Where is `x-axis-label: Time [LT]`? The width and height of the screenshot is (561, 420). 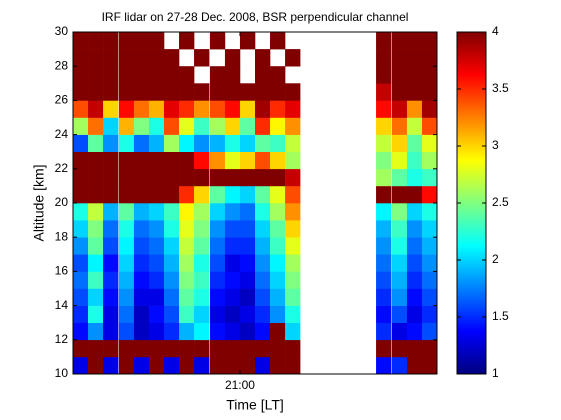 x-axis-label: Time [LT] is located at coordinates (255, 405).